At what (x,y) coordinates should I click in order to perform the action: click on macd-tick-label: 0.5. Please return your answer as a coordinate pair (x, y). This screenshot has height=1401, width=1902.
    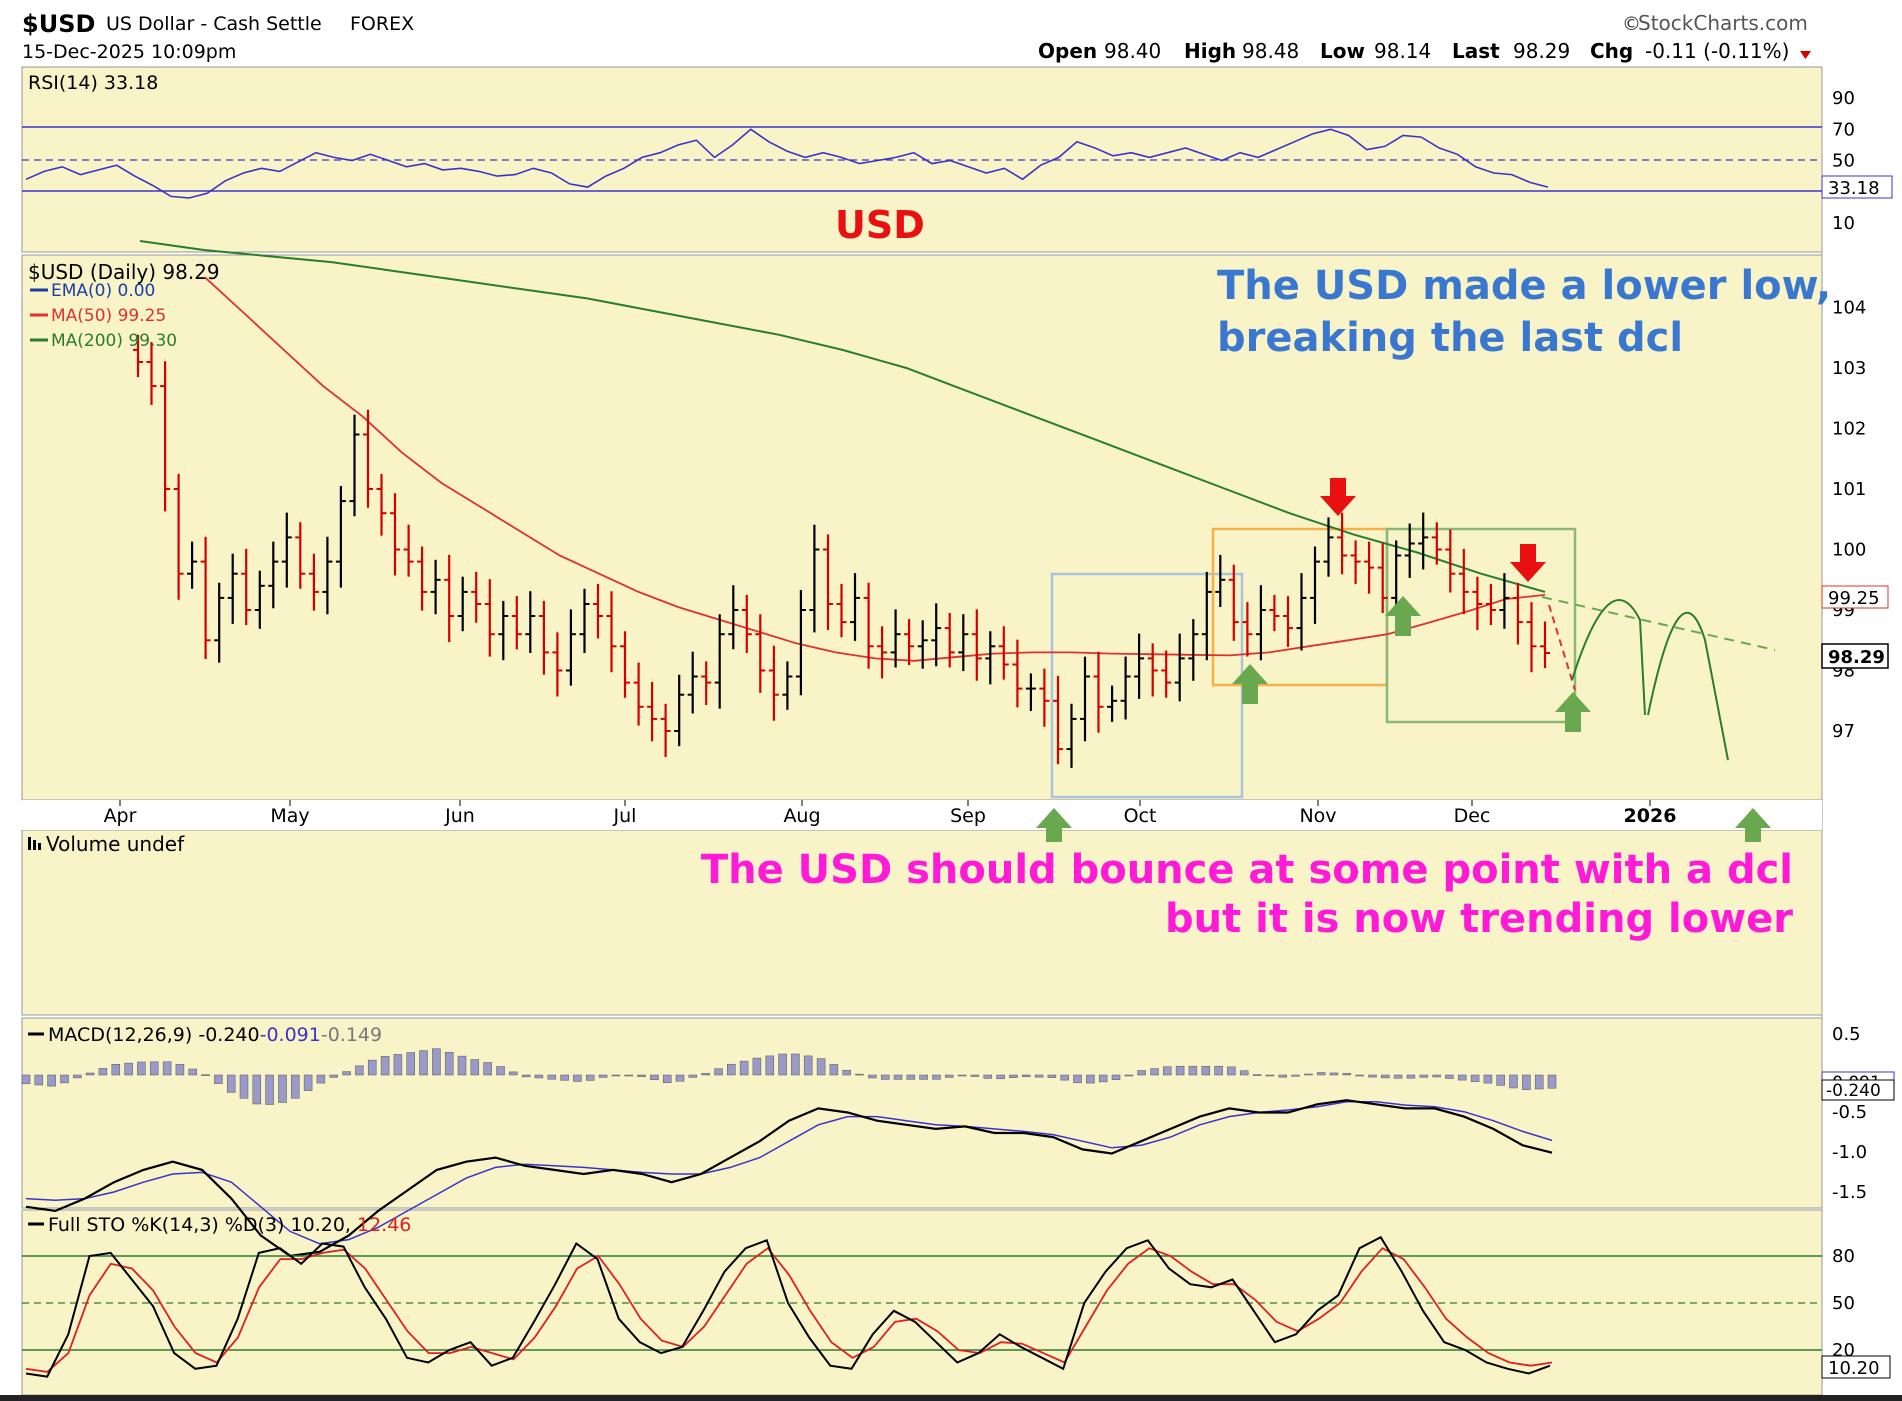
    Looking at the image, I should click on (1846, 1034).